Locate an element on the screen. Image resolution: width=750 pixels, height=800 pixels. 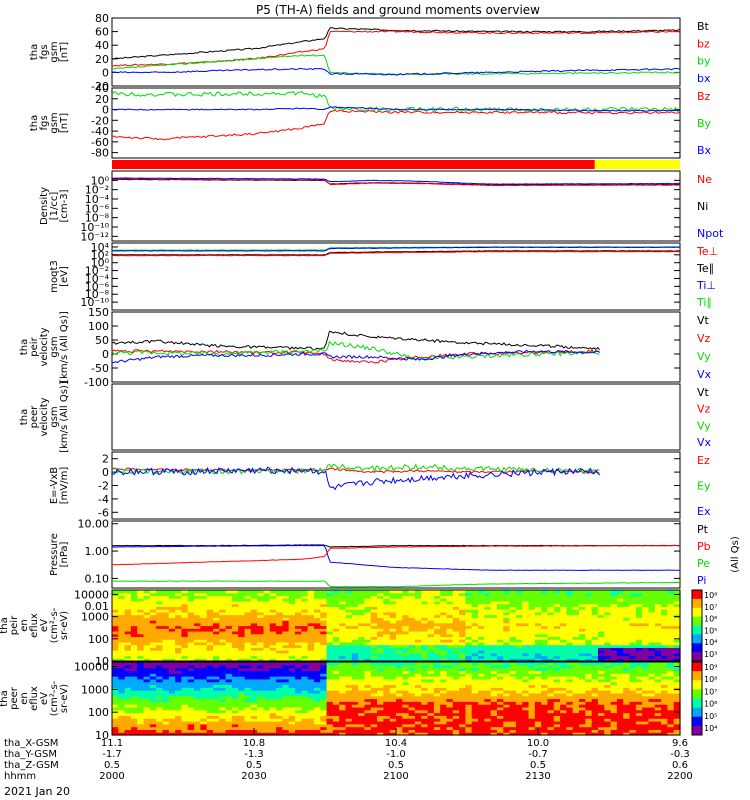
y-axis-label-line: [1/cc] is located at coordinates (54, 206).